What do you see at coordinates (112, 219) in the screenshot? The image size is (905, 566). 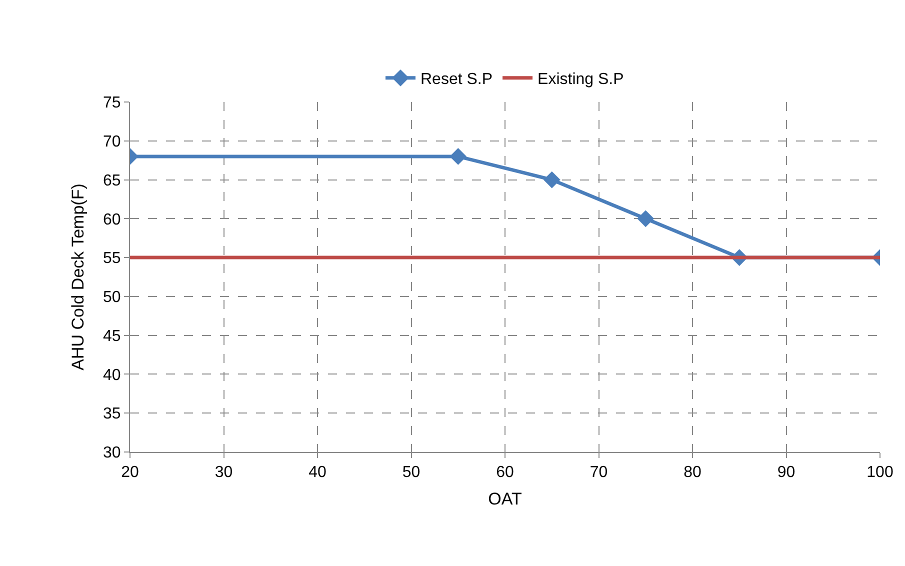 I see `y-tick-label: 60` at bounding box center [112, 219].